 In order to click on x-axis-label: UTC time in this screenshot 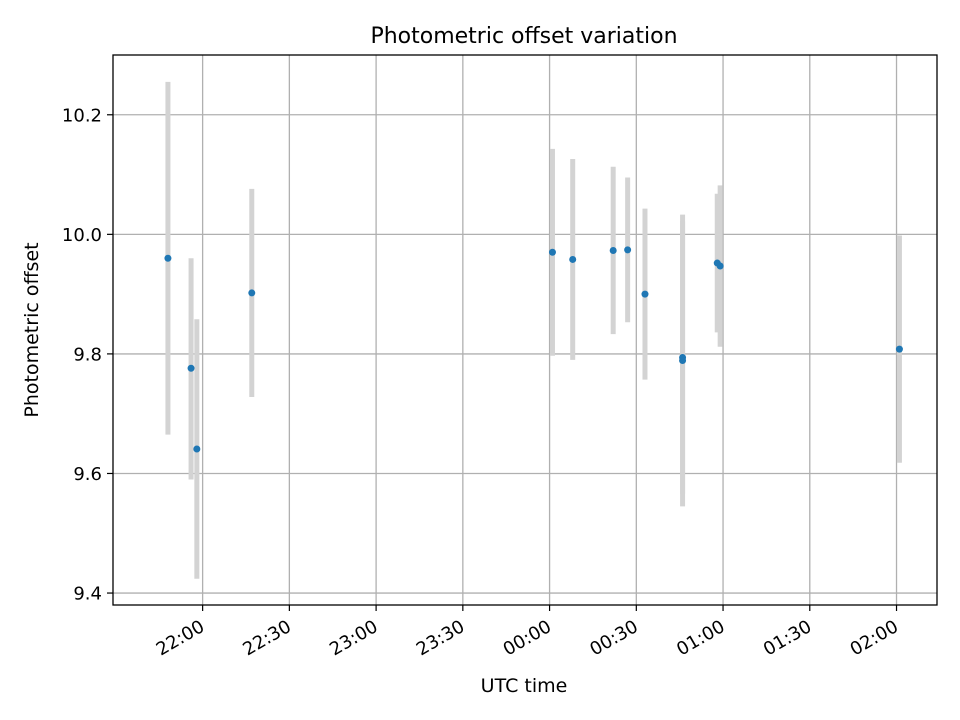, I will do `click(524, 686)`.